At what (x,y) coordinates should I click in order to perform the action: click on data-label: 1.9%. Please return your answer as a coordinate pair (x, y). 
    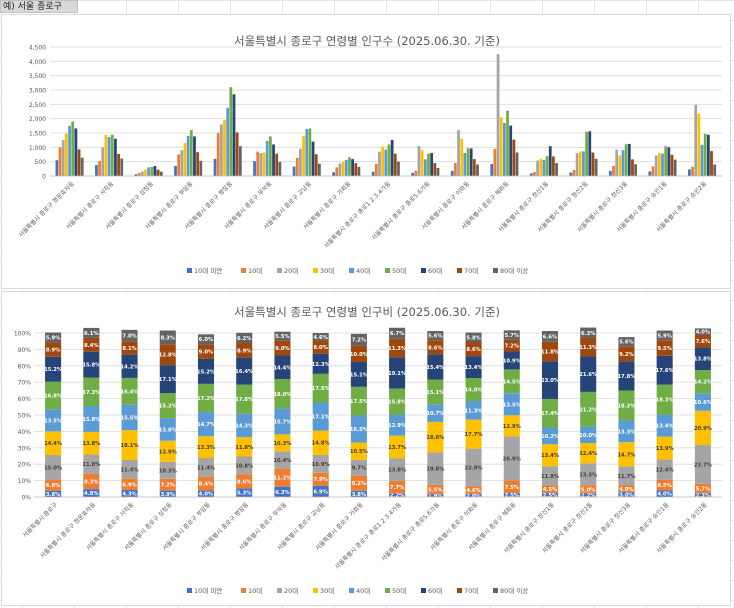
    Looking at the image, I should click on (435, 496).